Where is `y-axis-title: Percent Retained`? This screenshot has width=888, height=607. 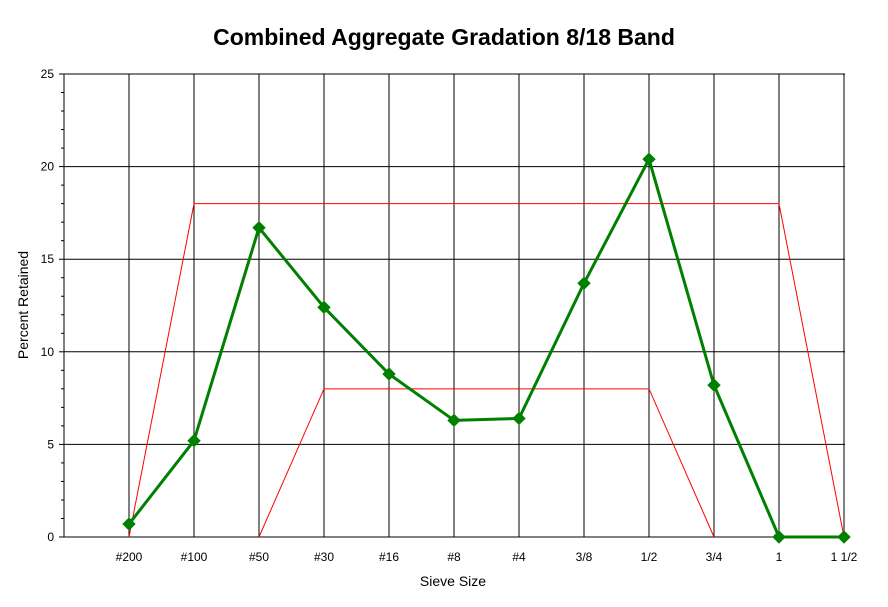
y-axis-title: Percent Retained is located at coordinates (23, 305).